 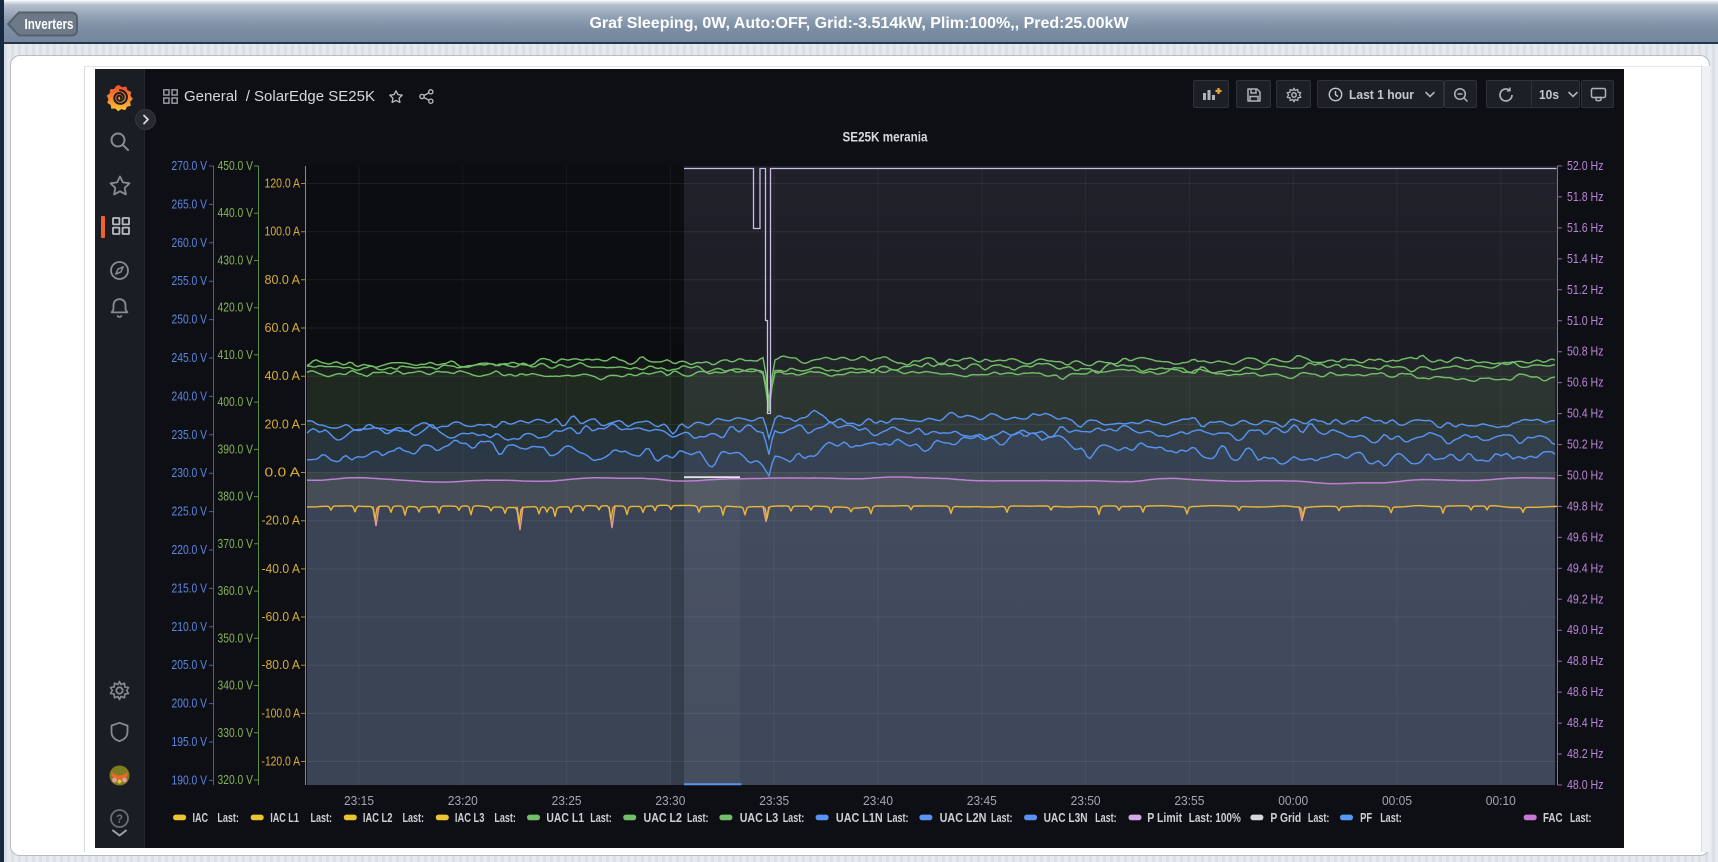 I want to click on svg-text: 49.4 Hz, so click(x=1585, y=568).